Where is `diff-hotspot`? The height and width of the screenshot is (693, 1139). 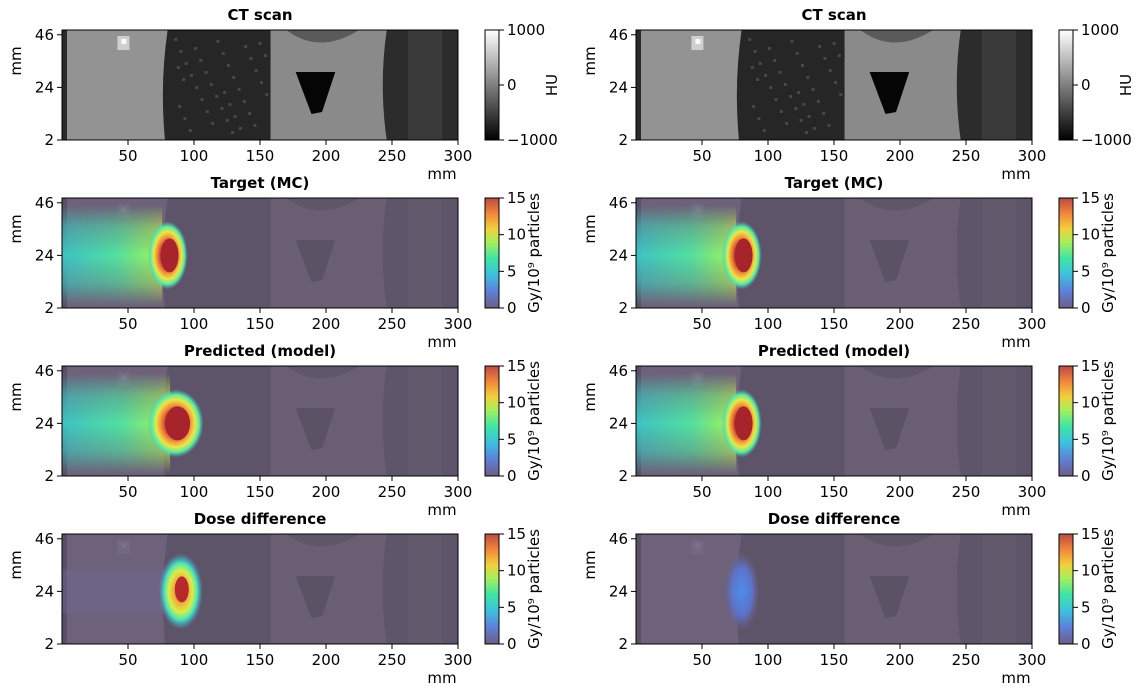 diff-hotspot is located at coordinates (181, 589).